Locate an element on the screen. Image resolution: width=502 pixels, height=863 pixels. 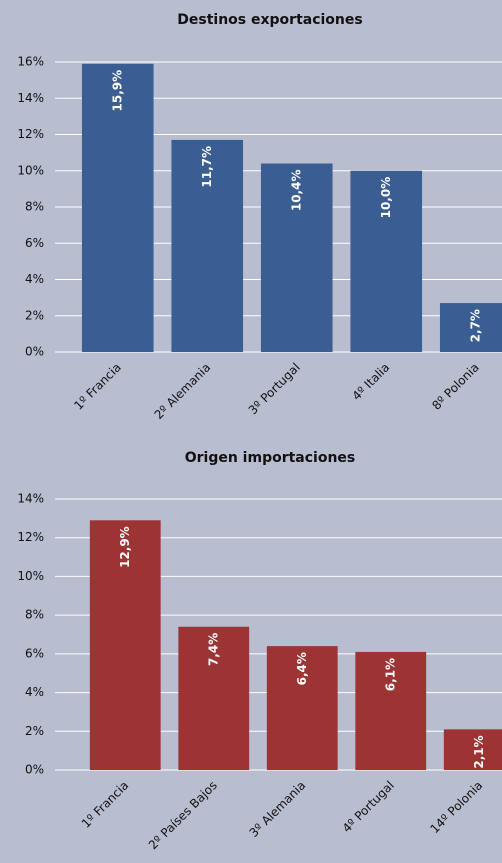
value-label: 2,1% is located at coordinates (479, 751).